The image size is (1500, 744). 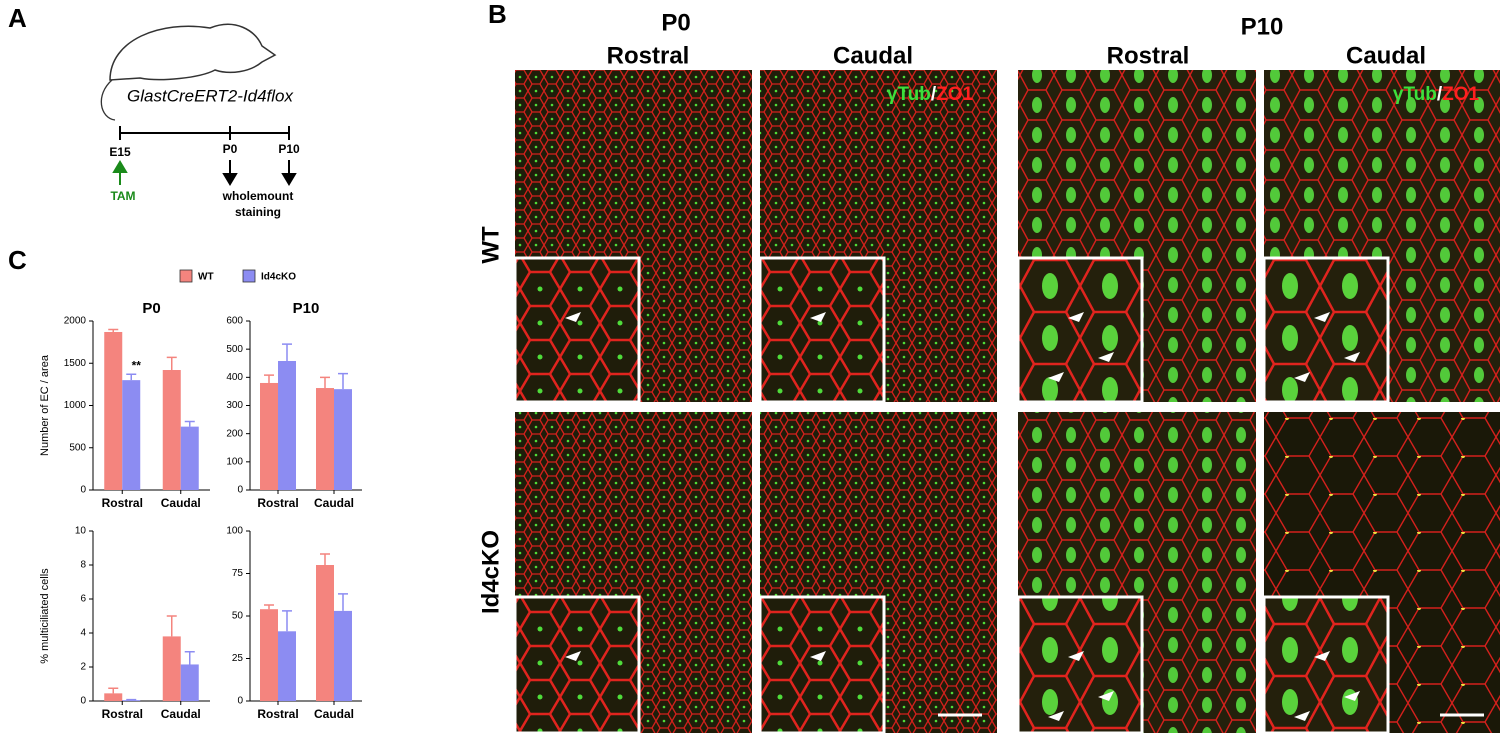 What do you see at coordinates (1262, 26) in the screenshot?
I see `age-header: P10` at bounding box center [1262, 26].